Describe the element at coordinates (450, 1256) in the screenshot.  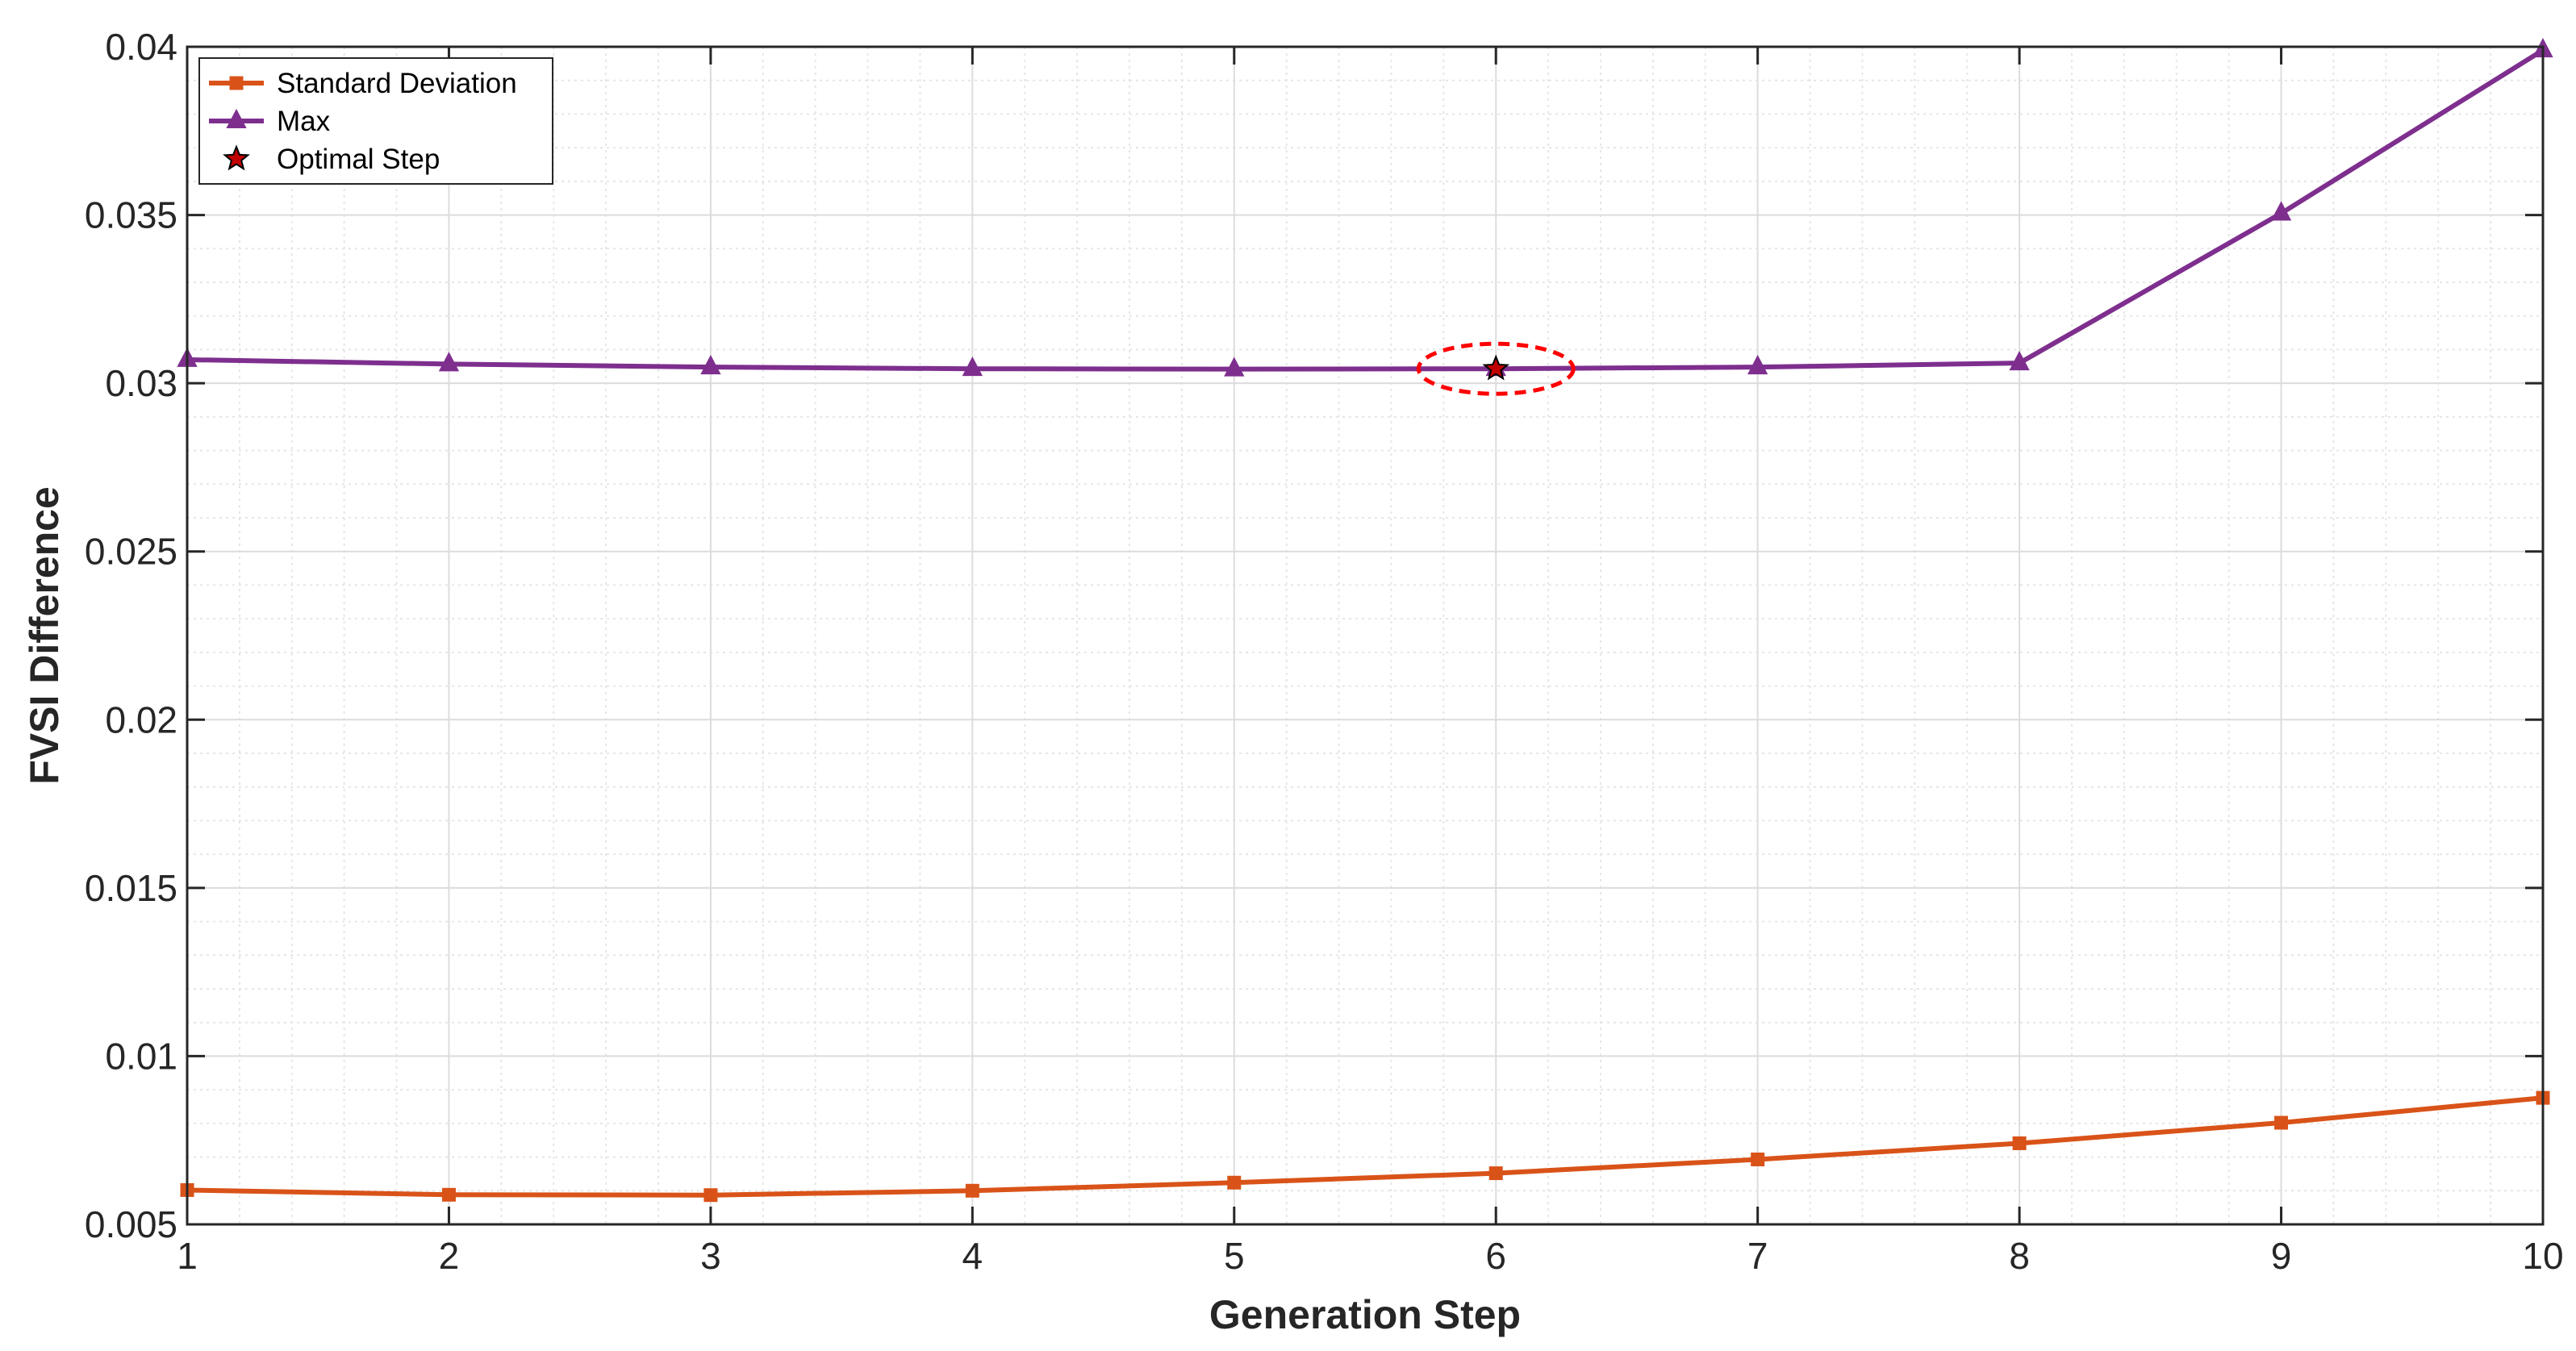
I see `x-tick-label: 2` at that location.